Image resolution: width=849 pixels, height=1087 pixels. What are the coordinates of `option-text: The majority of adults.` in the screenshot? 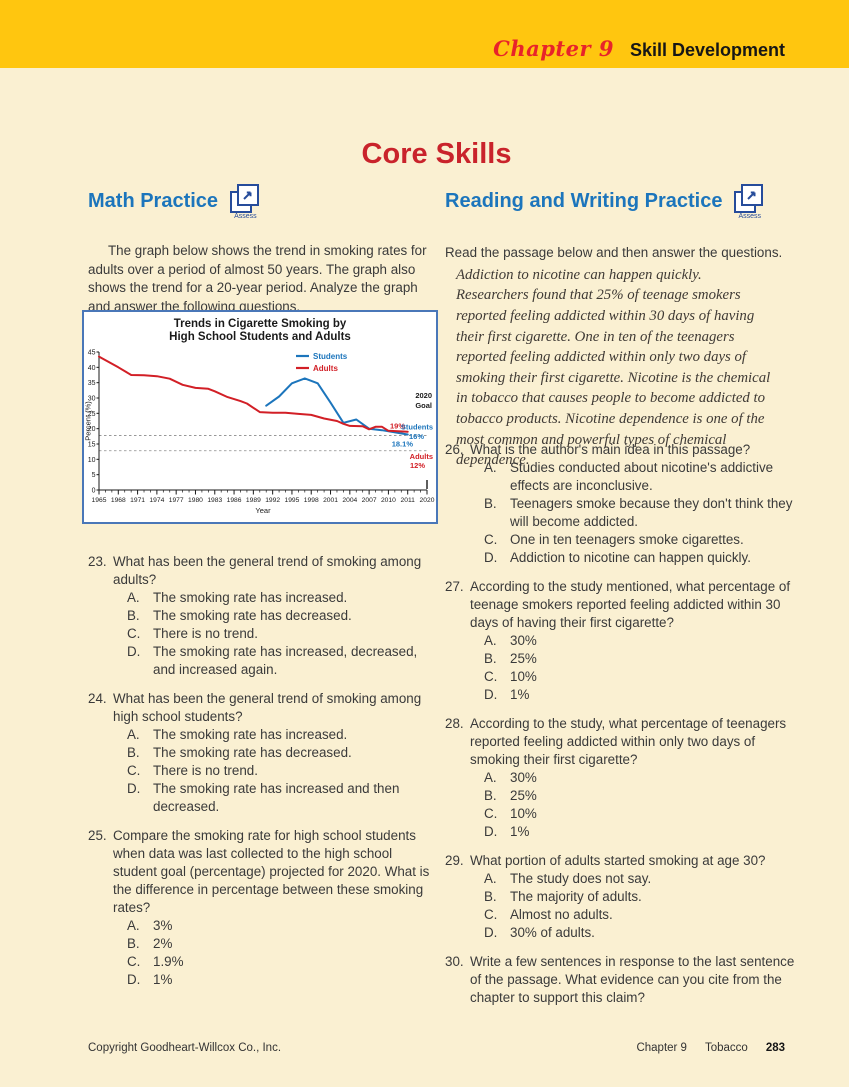 It's located at (576, 896).